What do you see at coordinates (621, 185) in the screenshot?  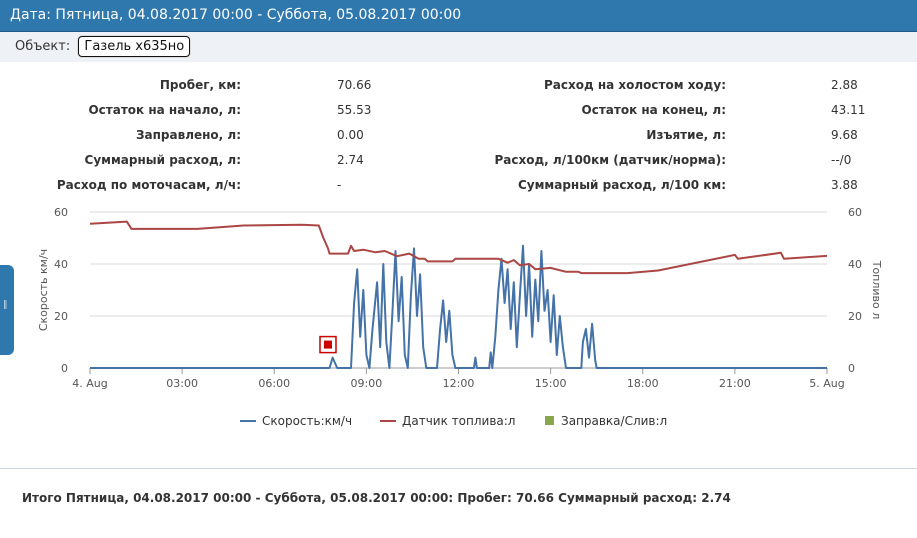 I see `stat-label: Суммарный расход, л/100 км:` at bounding box center [621, 185].